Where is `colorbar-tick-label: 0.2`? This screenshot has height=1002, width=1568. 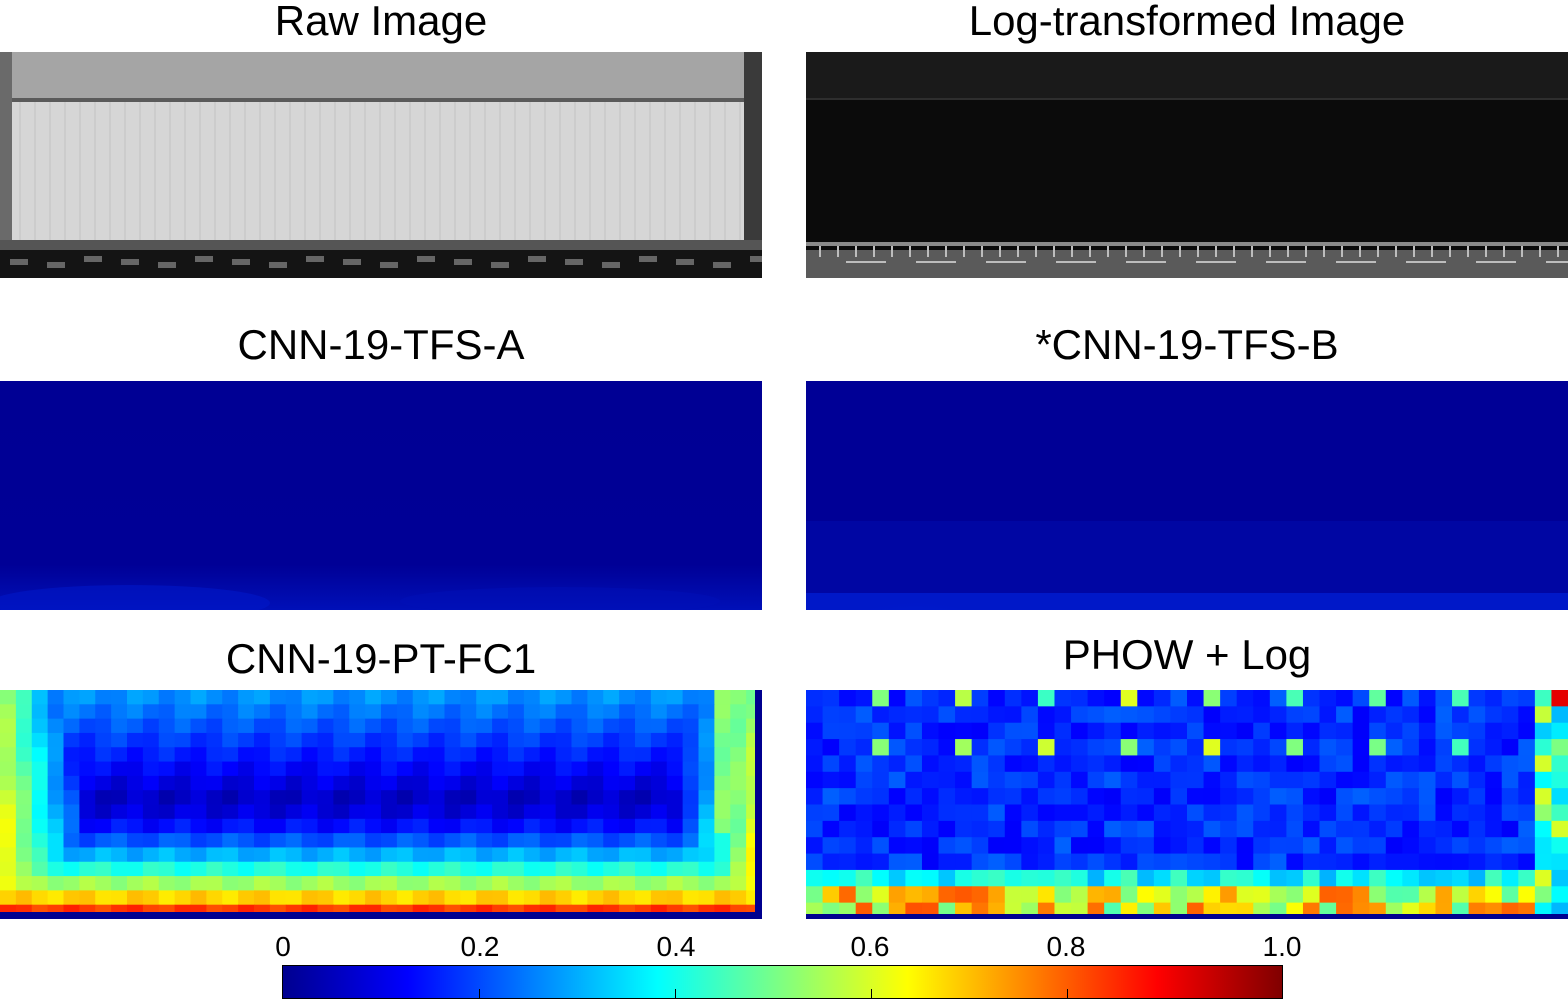 colorbar-tick-label: 0.2 is located at coordinates (480, 946).